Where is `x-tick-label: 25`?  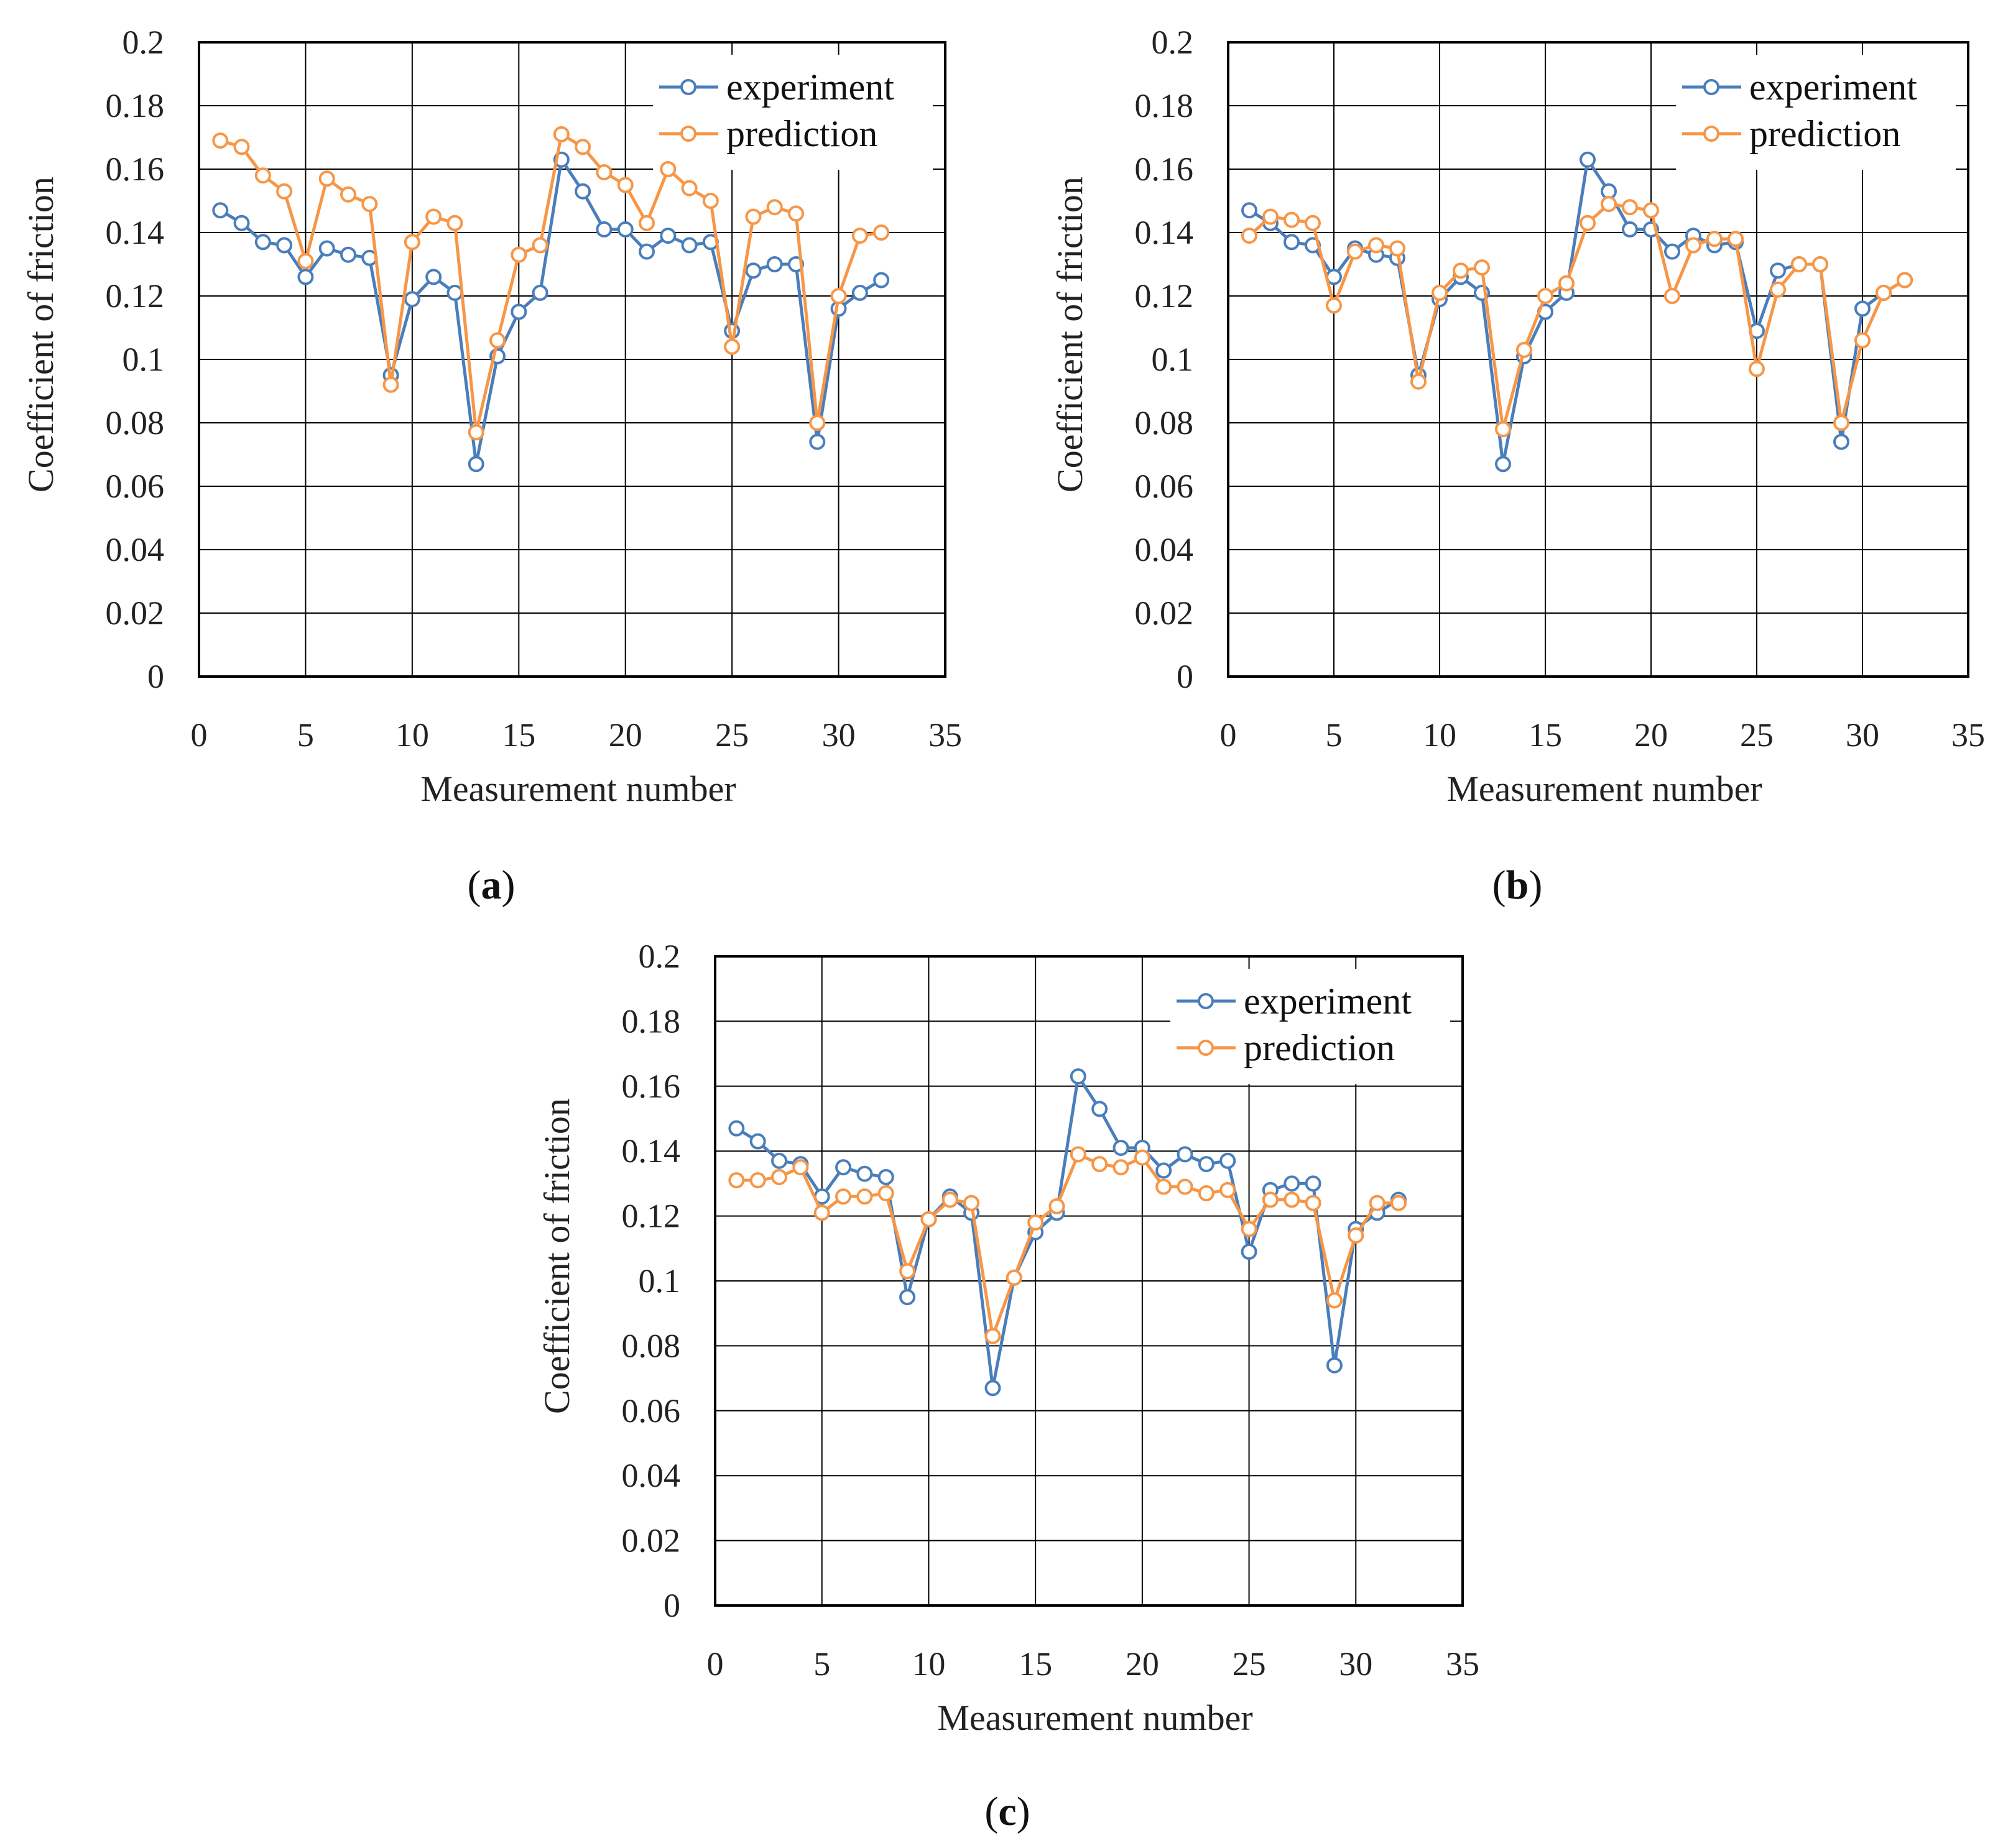 x-tick-label: 25 is located at coordinates (732, 735).